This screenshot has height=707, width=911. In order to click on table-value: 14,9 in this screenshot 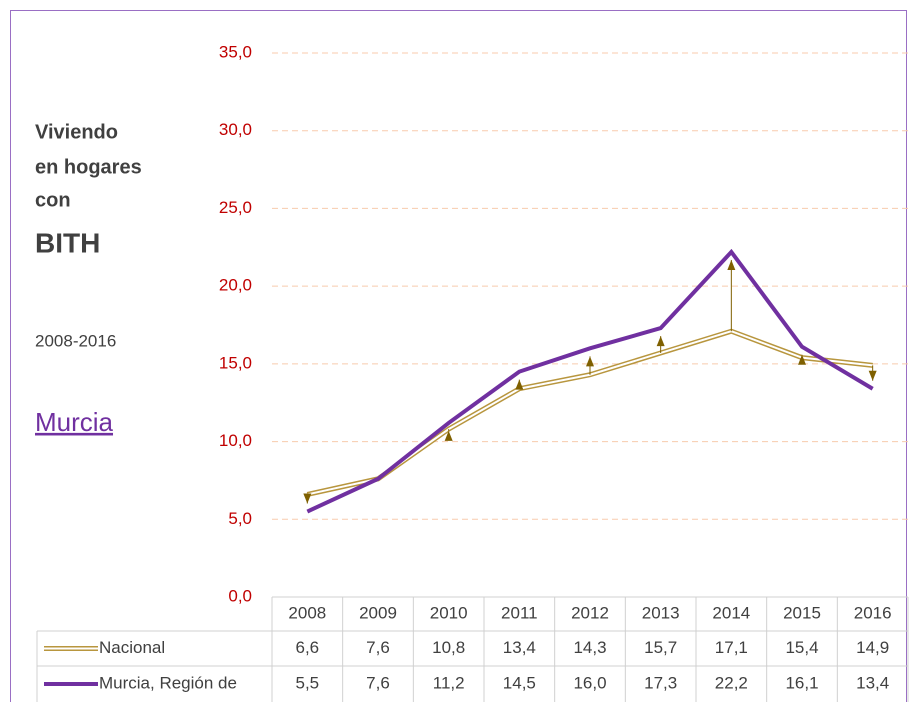, I will do `click(872, 647)`.